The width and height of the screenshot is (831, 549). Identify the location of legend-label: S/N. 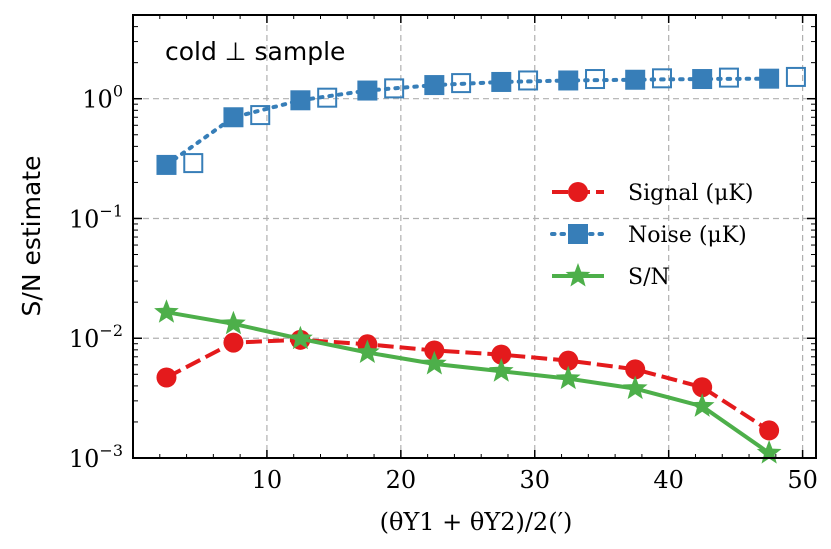
(649, 277).